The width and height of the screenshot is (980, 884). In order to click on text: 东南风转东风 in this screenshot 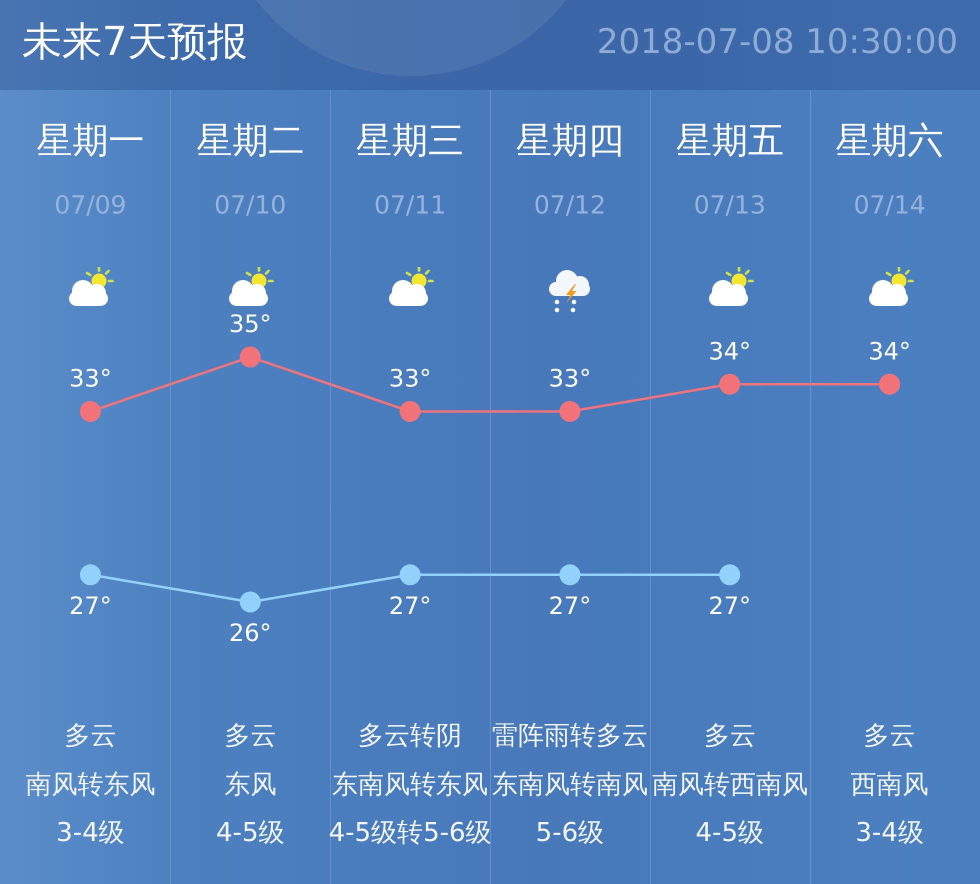, I will do `click(410, 785)`.